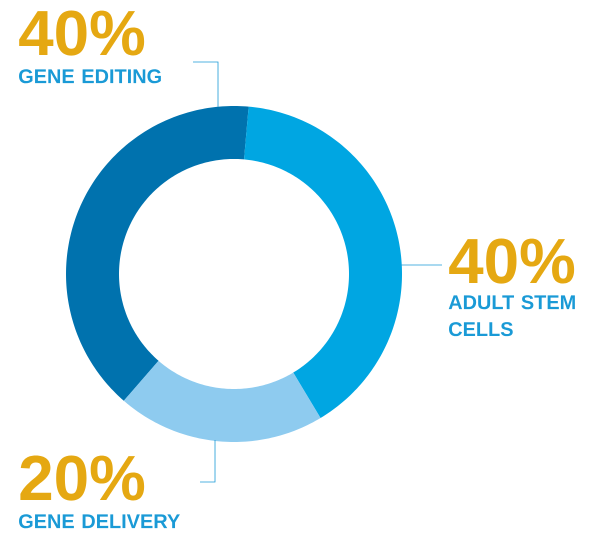  I want to click on slice-label: ADULT STEM CELLS, so click(511, 315).